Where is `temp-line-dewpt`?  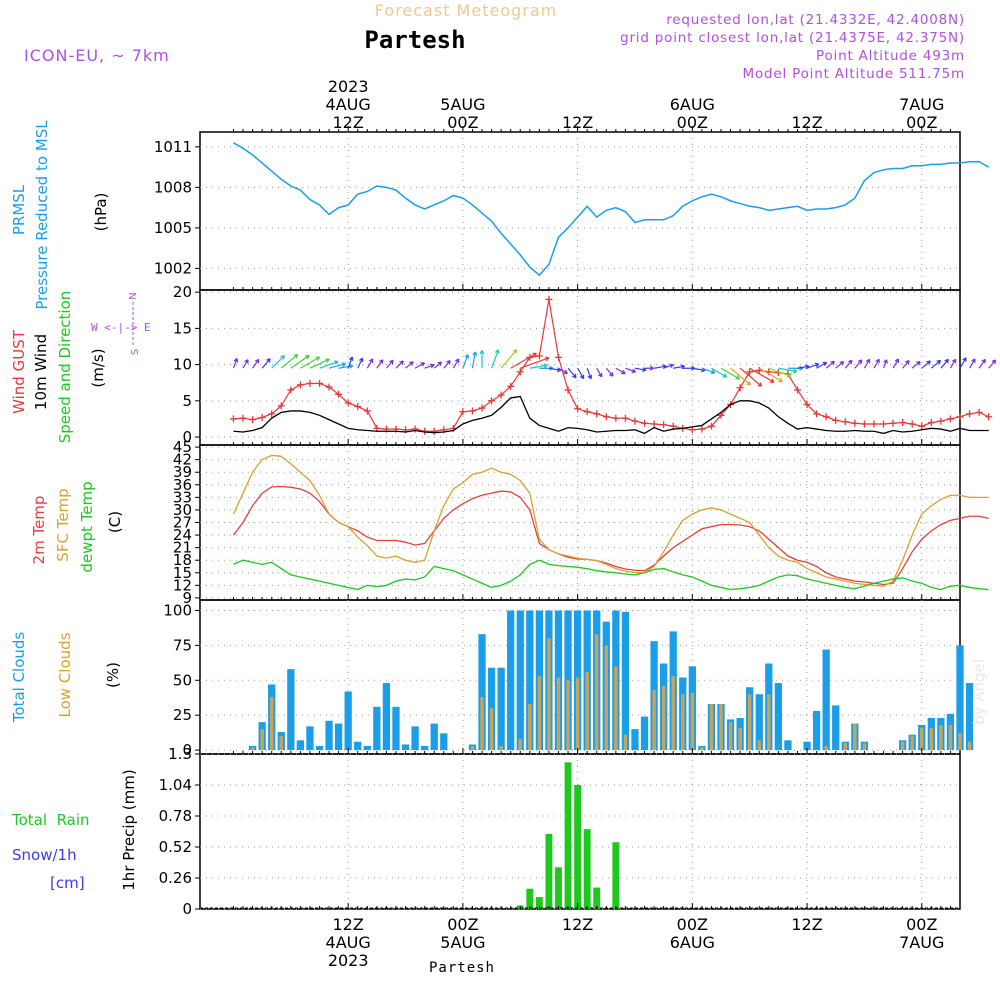 temp-line-dewpt is located at coordinates (611, 575).